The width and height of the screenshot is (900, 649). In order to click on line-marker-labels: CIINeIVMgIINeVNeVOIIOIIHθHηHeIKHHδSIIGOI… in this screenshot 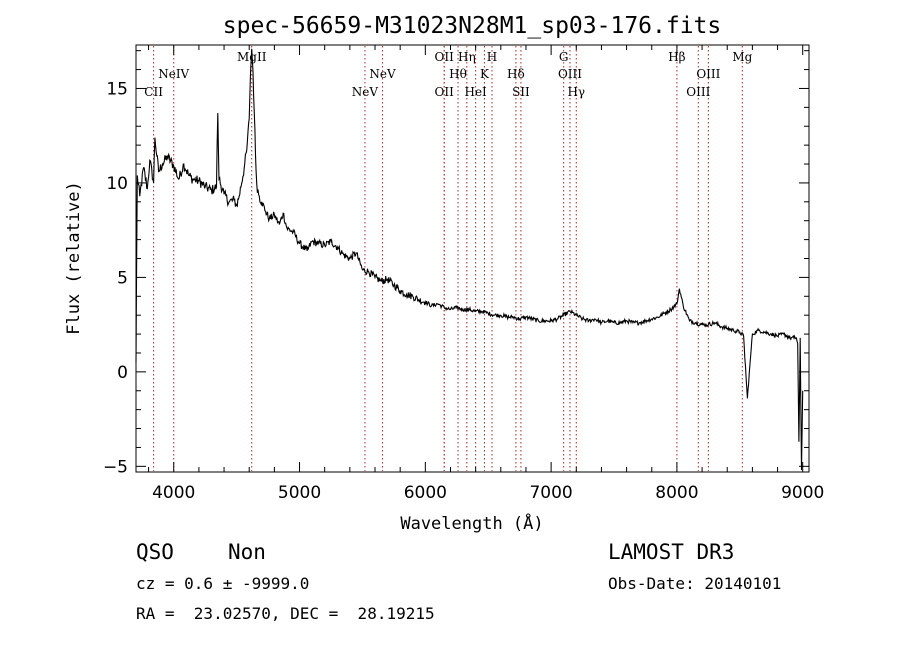, I will do `click(448, 74)`.